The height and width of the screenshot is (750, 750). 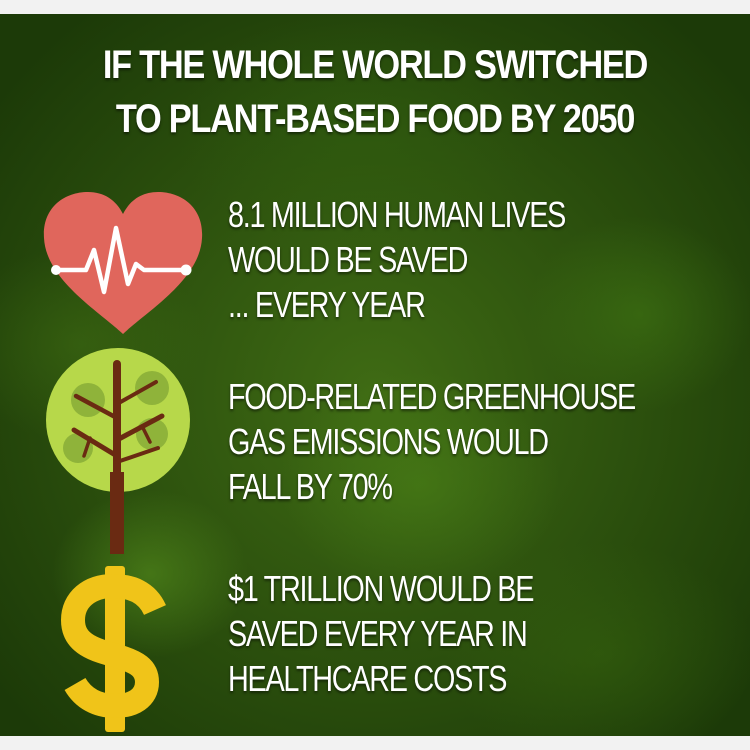 What do you see at coordinates (388, 441) in the screenshot?
I see `fact-2-line-2: GAS EMISSIONS WOULD` at bounding box center [388, 441].